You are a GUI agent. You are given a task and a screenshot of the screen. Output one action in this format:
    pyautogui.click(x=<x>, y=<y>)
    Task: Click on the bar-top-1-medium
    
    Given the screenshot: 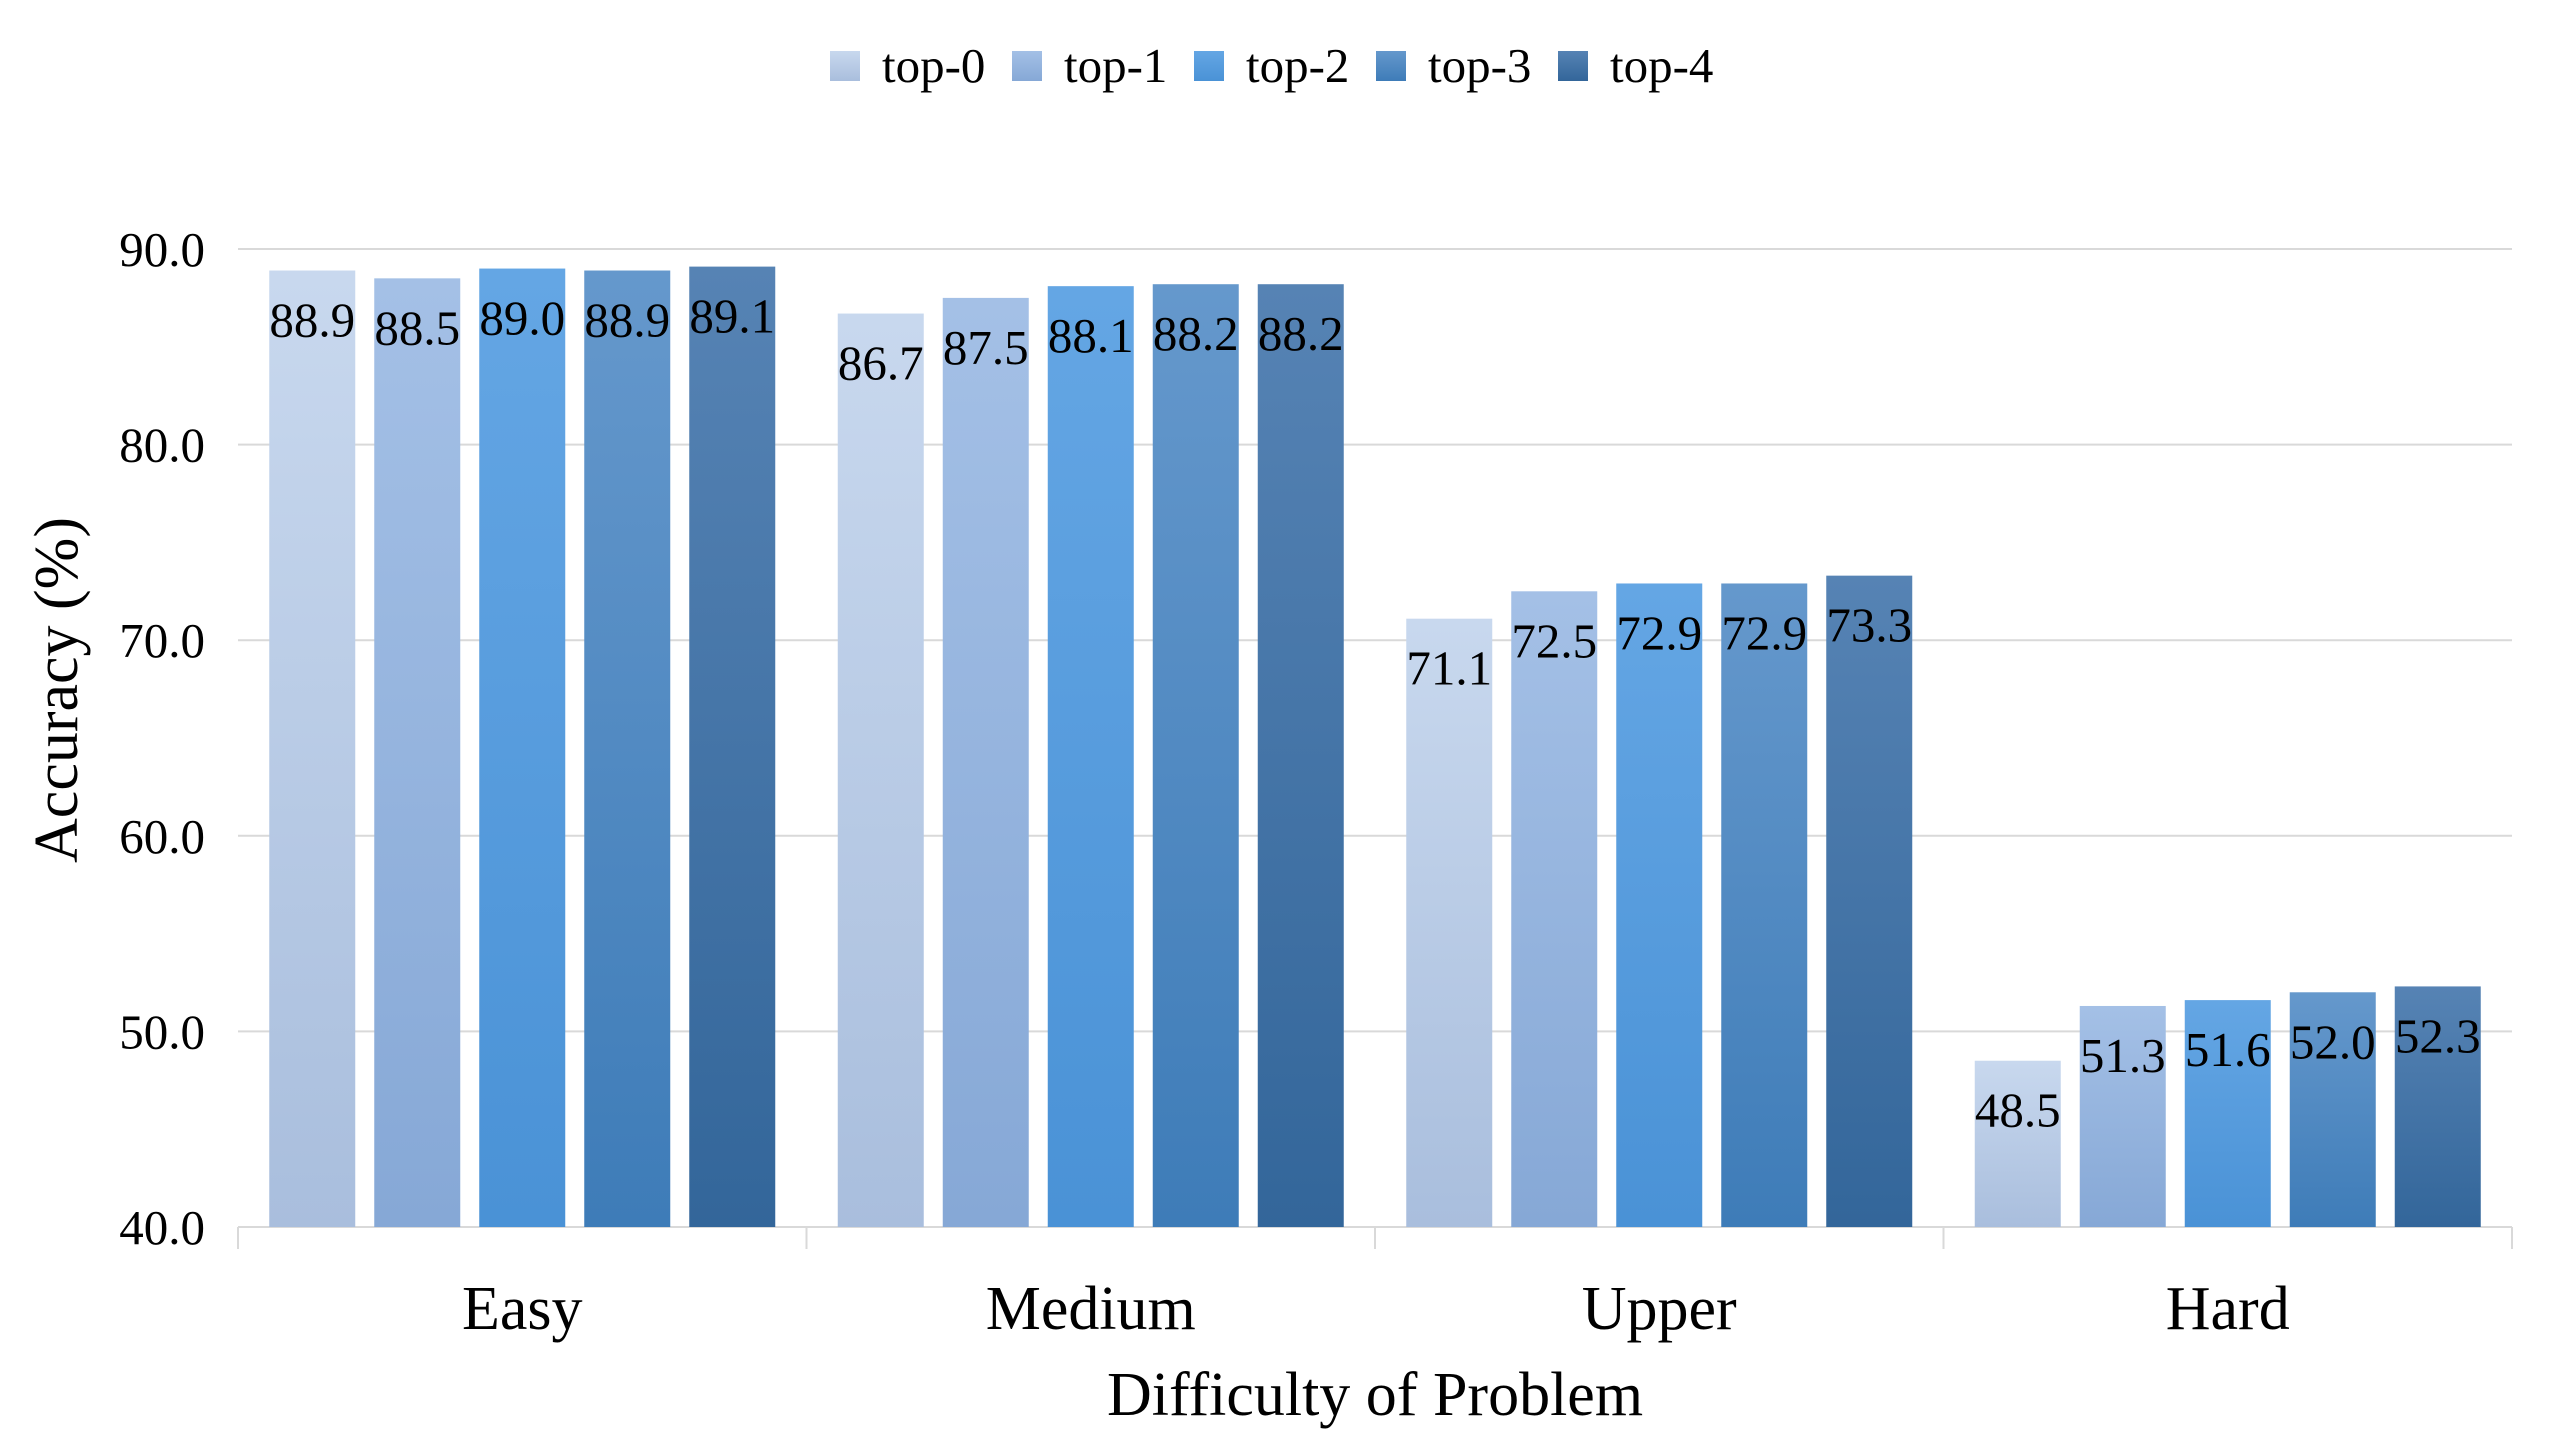 What is the action you would take?
    pyautogui.click(x=985, y=762)
    